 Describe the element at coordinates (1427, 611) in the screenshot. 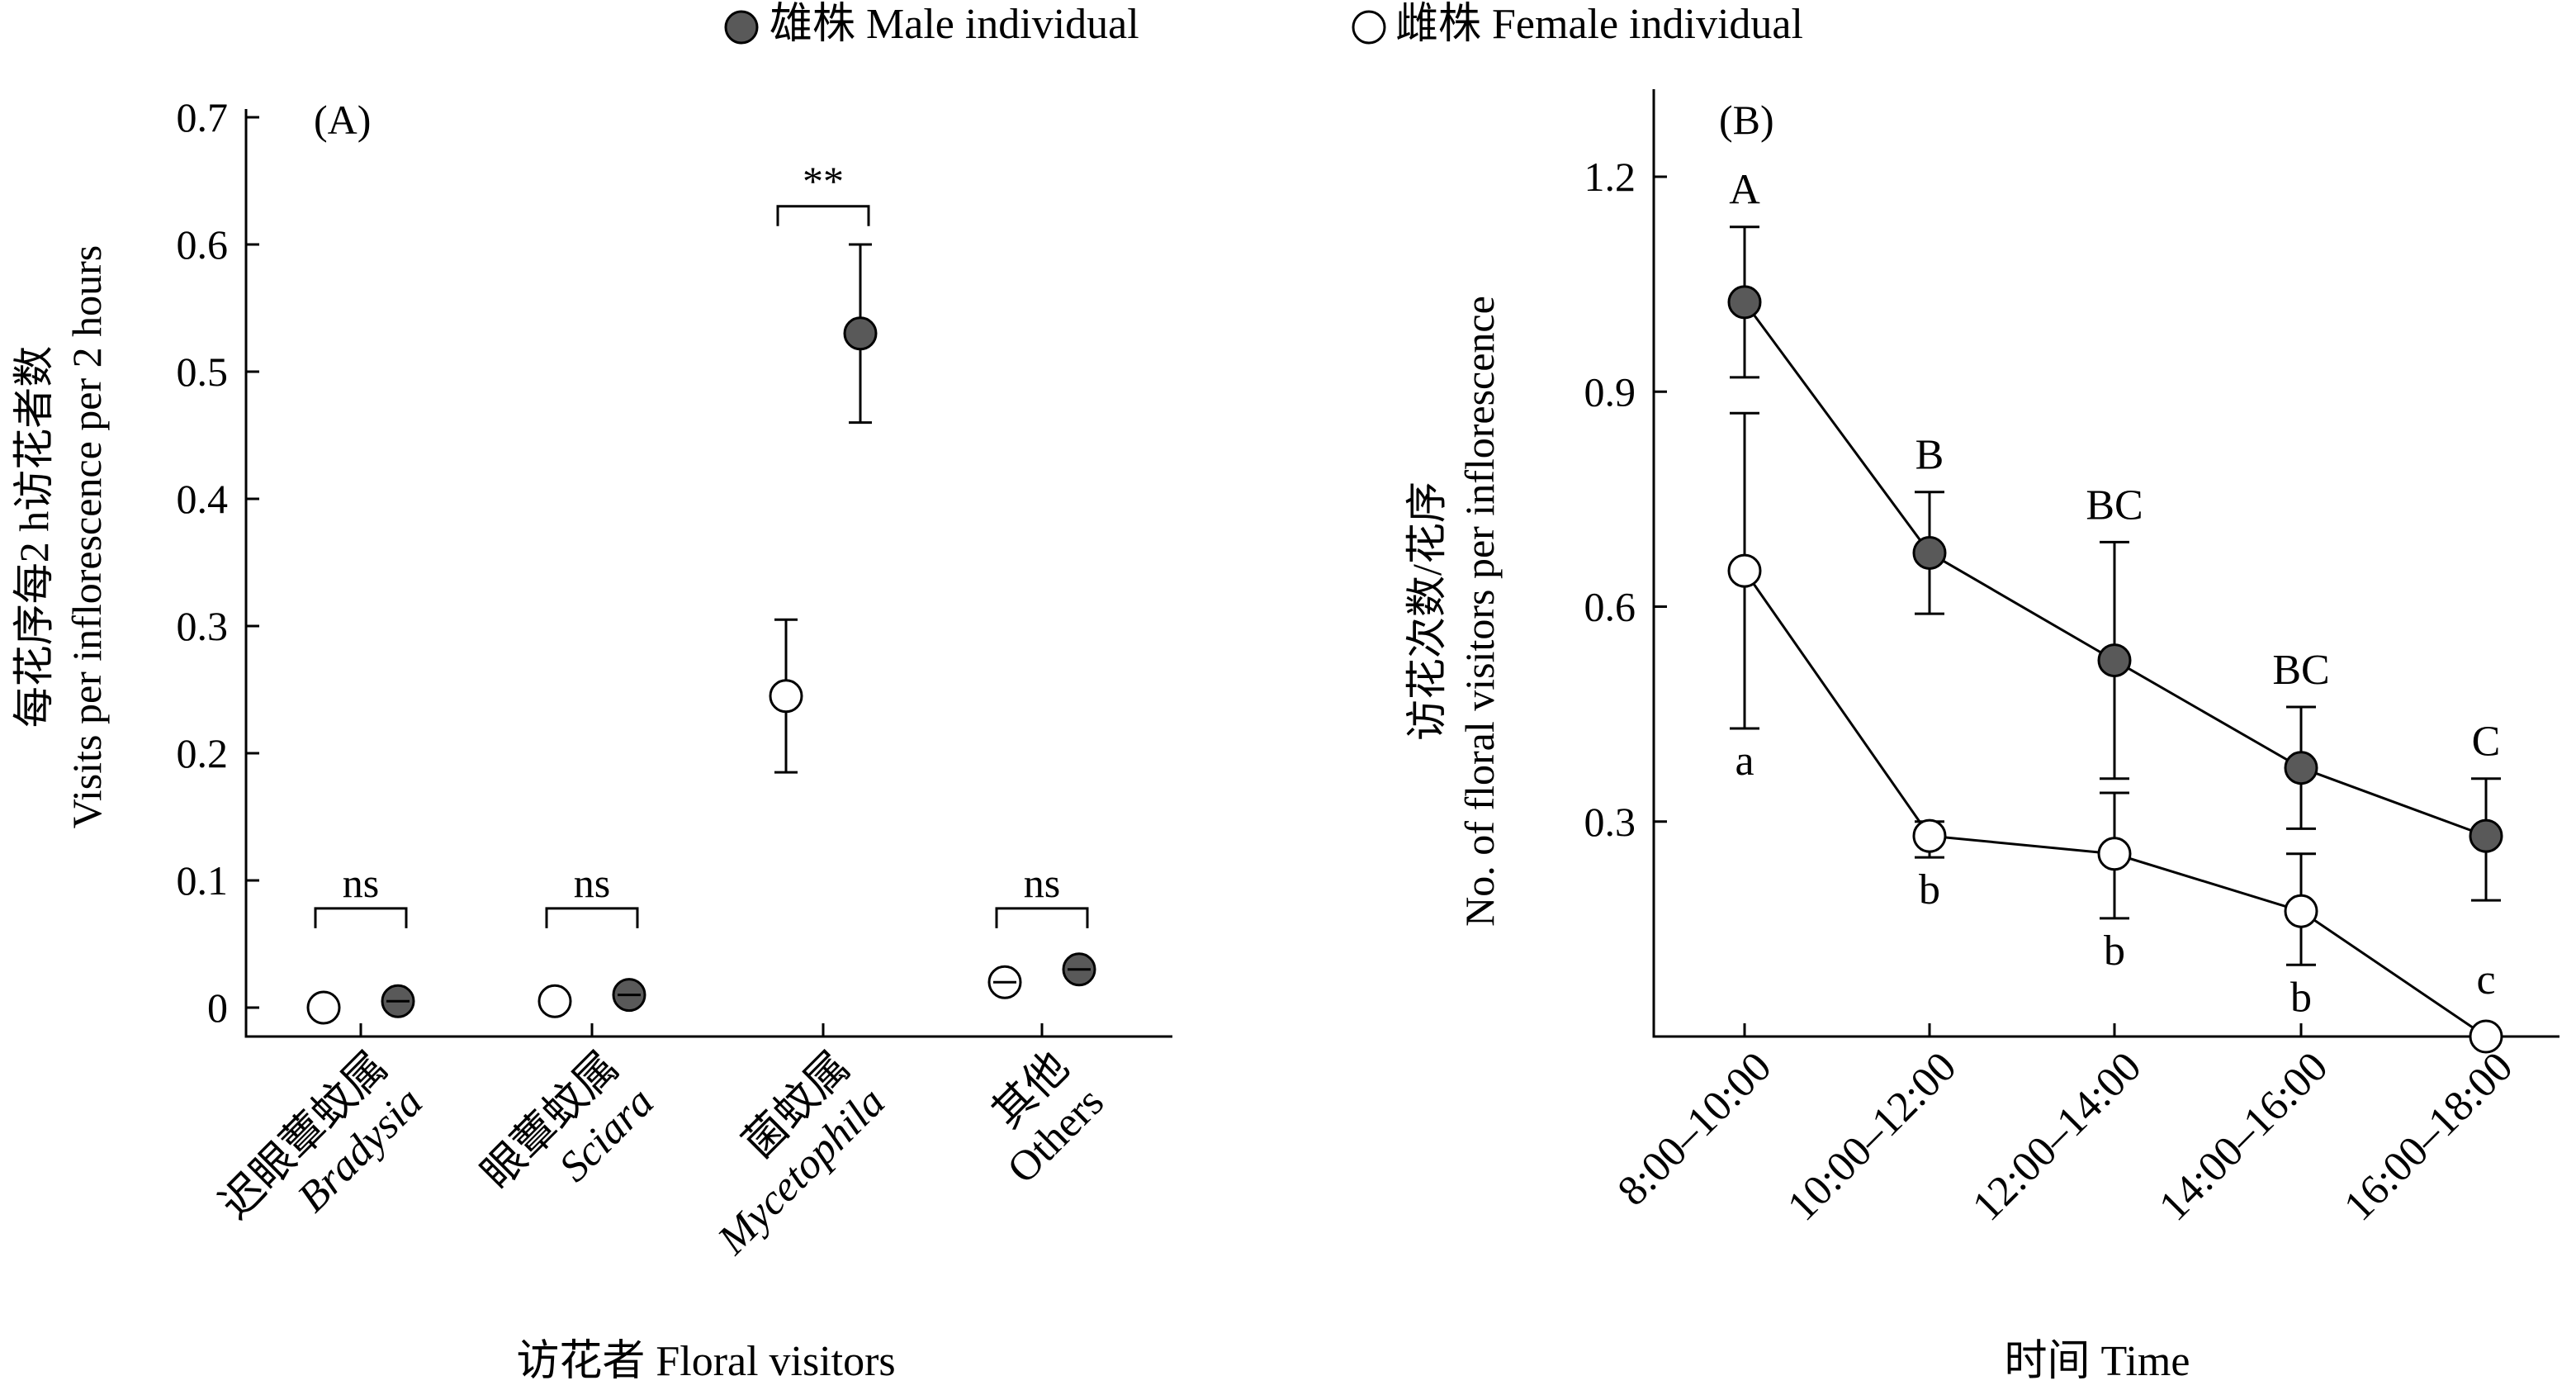

I see `panel-b-ylabel-zh: 访花次数/花序` at that location.